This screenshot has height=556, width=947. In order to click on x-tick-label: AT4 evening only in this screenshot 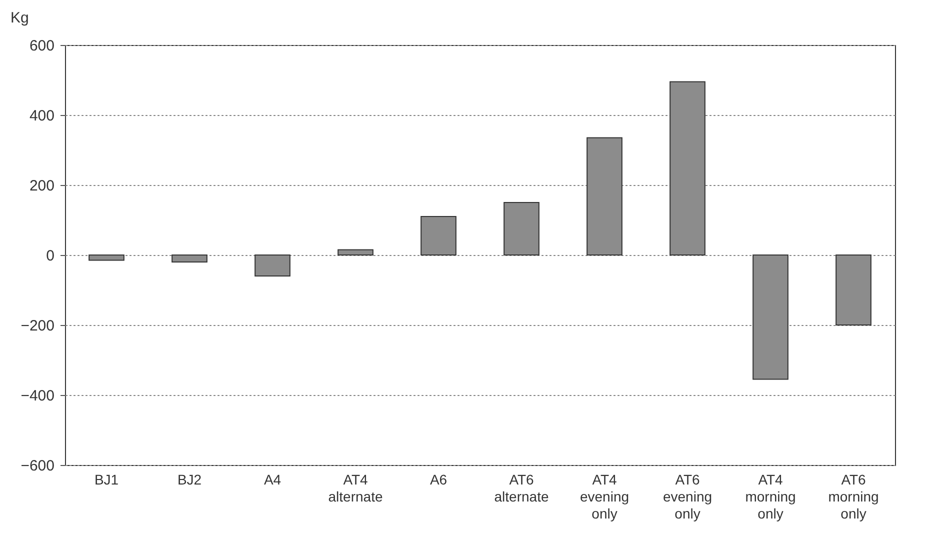, I will do `click(605, 497)`.